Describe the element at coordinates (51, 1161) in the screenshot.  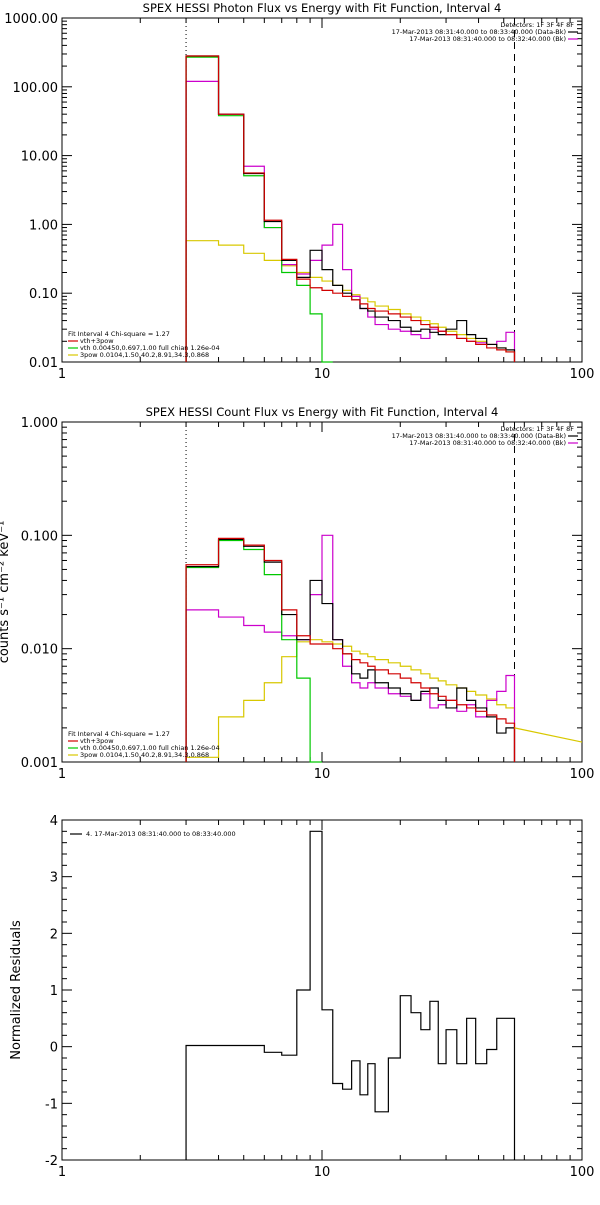
I see `y-tick-label: -2` at that location.